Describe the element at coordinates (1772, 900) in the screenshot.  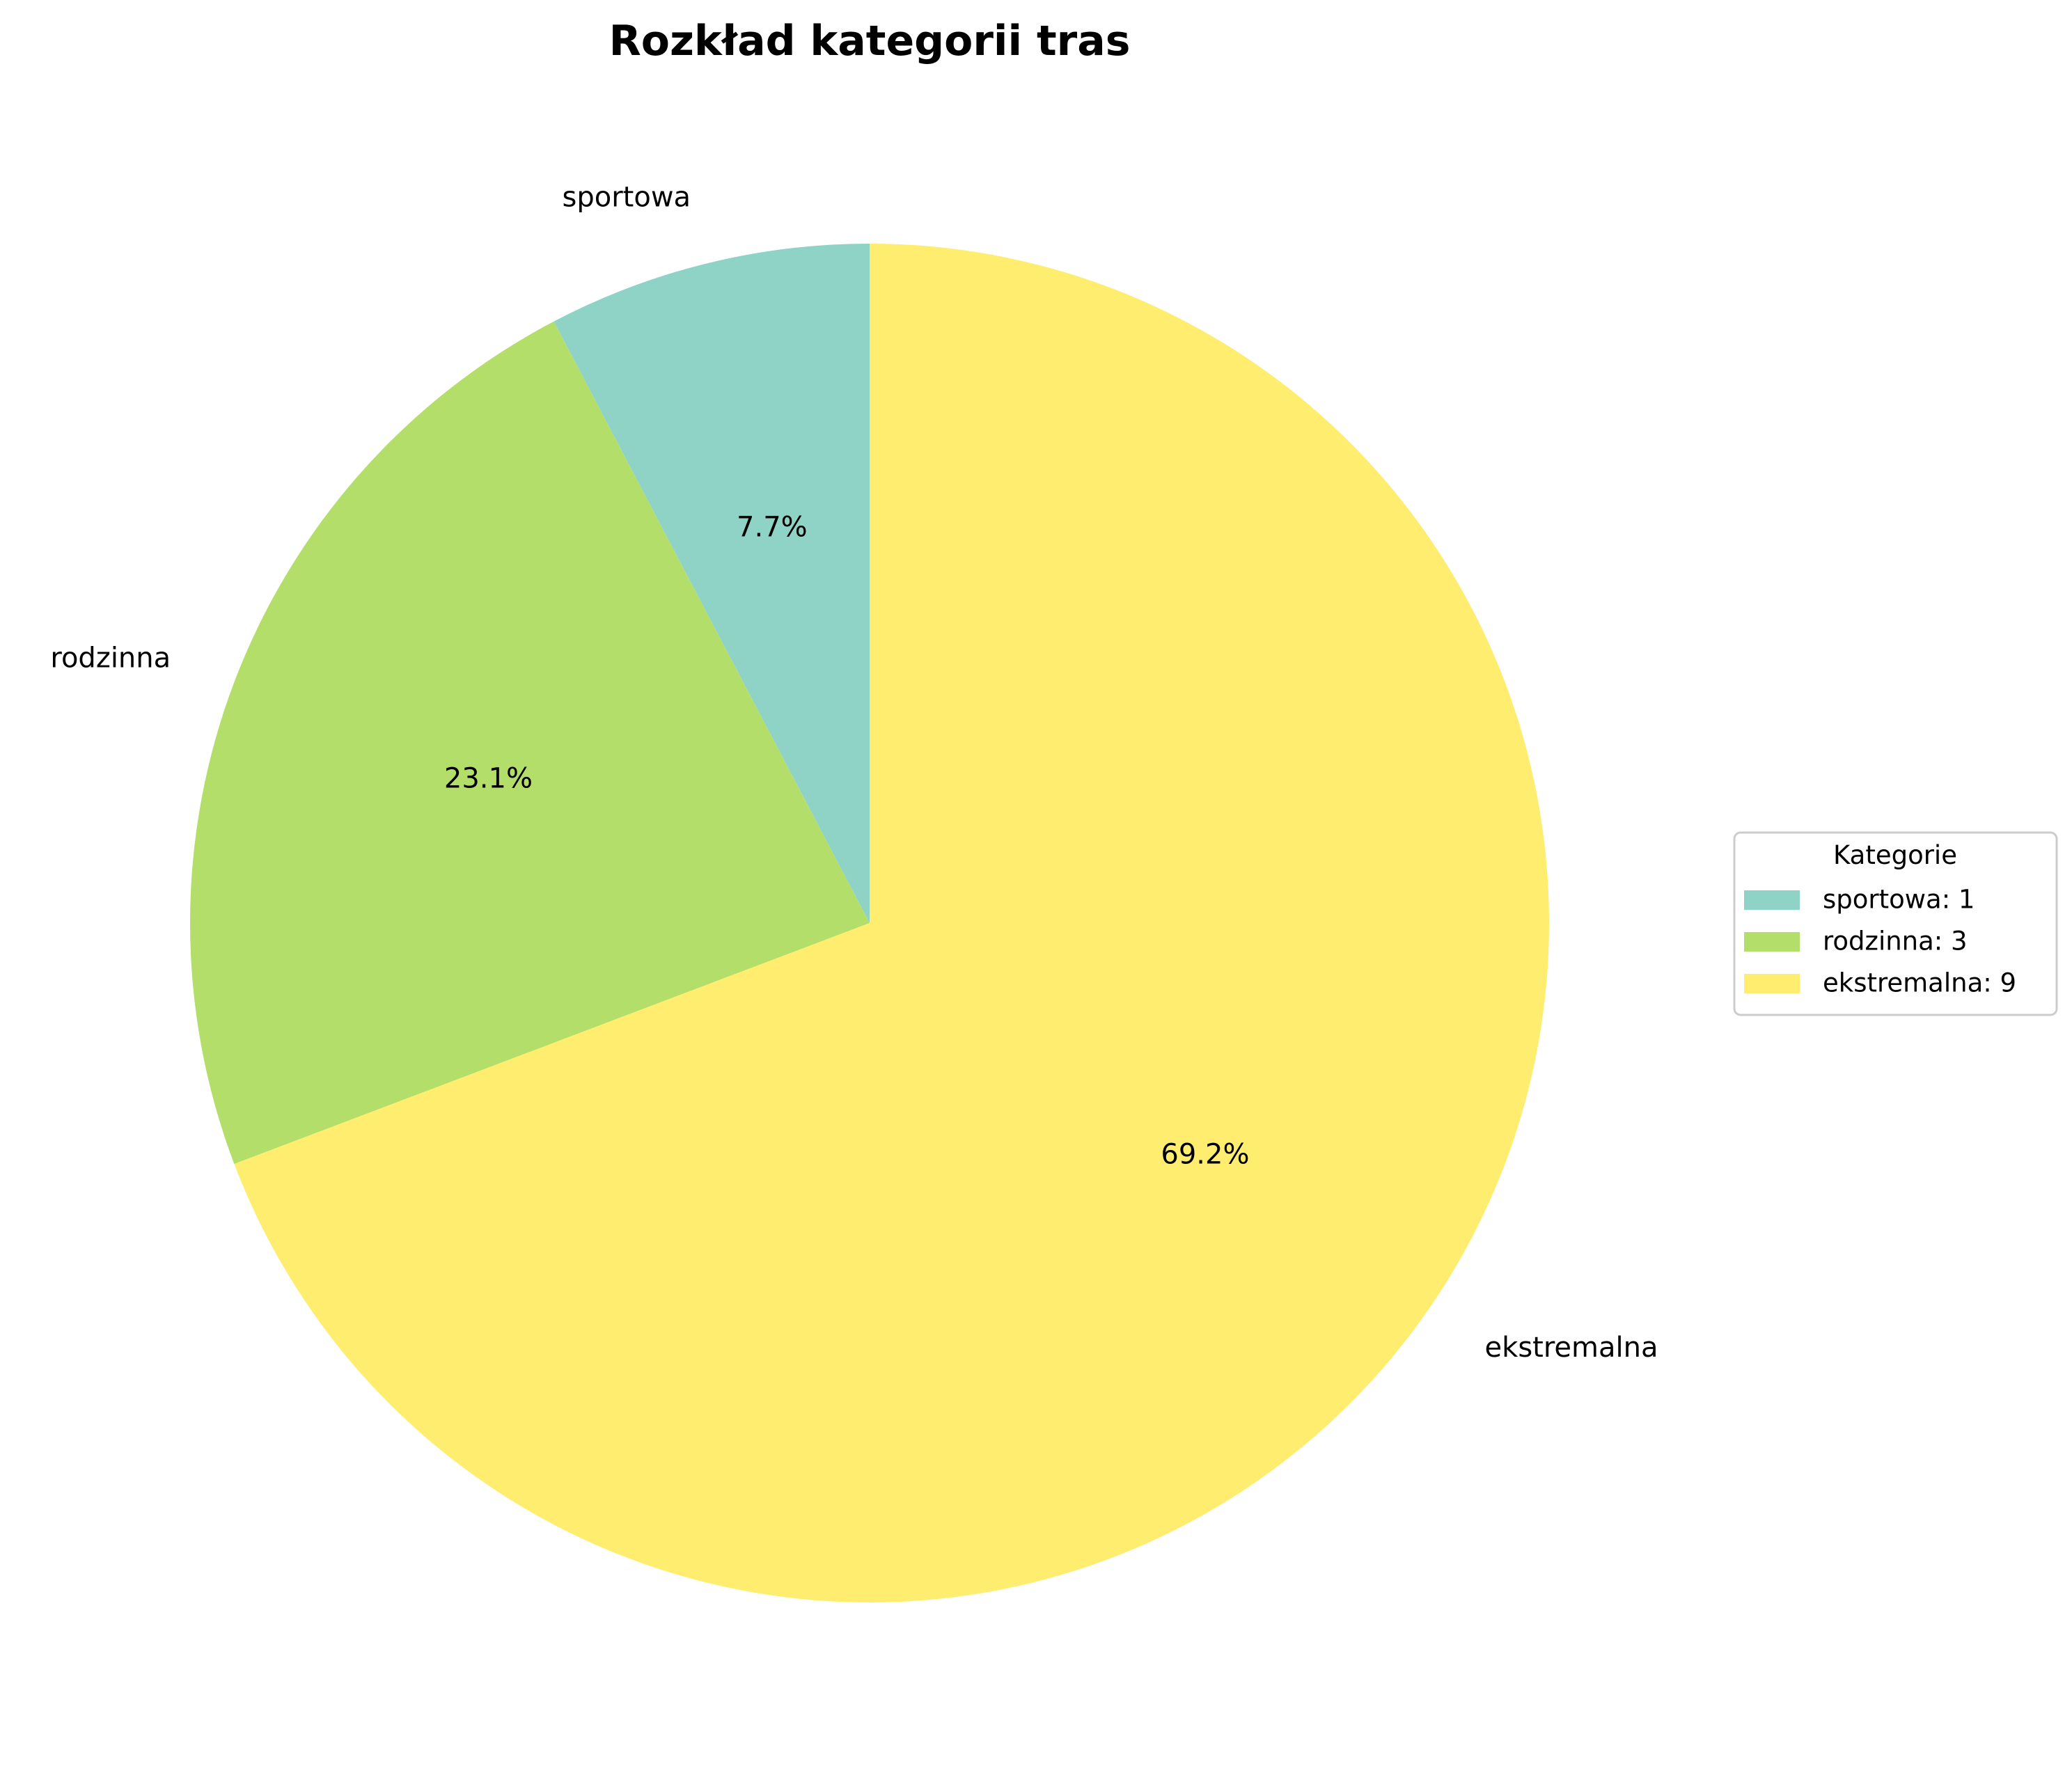
I see `legend-swatch-sportowa` at that location.